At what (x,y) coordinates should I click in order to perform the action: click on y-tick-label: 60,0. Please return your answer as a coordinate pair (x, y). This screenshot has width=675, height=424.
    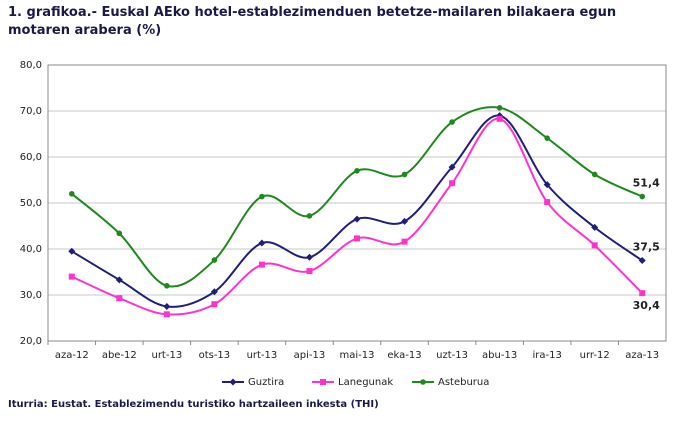
    Looking at the image, I should click on (31, 157).